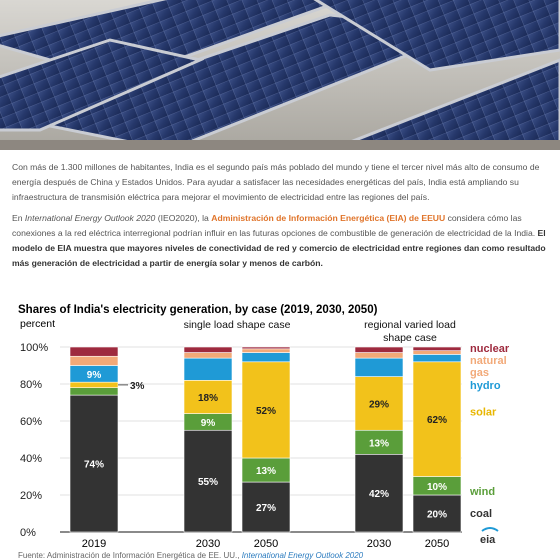  Describe the element at coordinates (479, 373) in the screenshot. I see `legend-entry: gas` at that location.